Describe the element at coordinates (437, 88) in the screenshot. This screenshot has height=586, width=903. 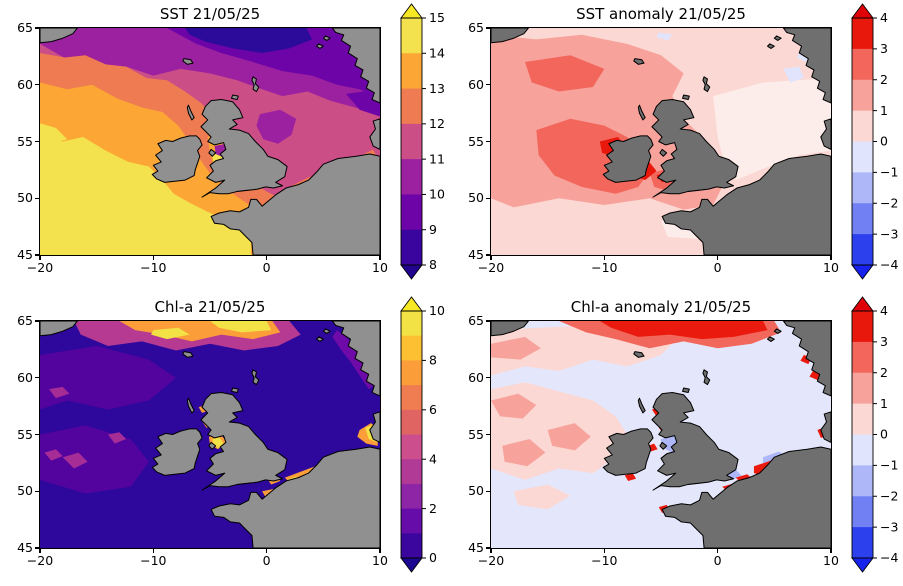
I see `colorbar-tick-label: 13` at that location.